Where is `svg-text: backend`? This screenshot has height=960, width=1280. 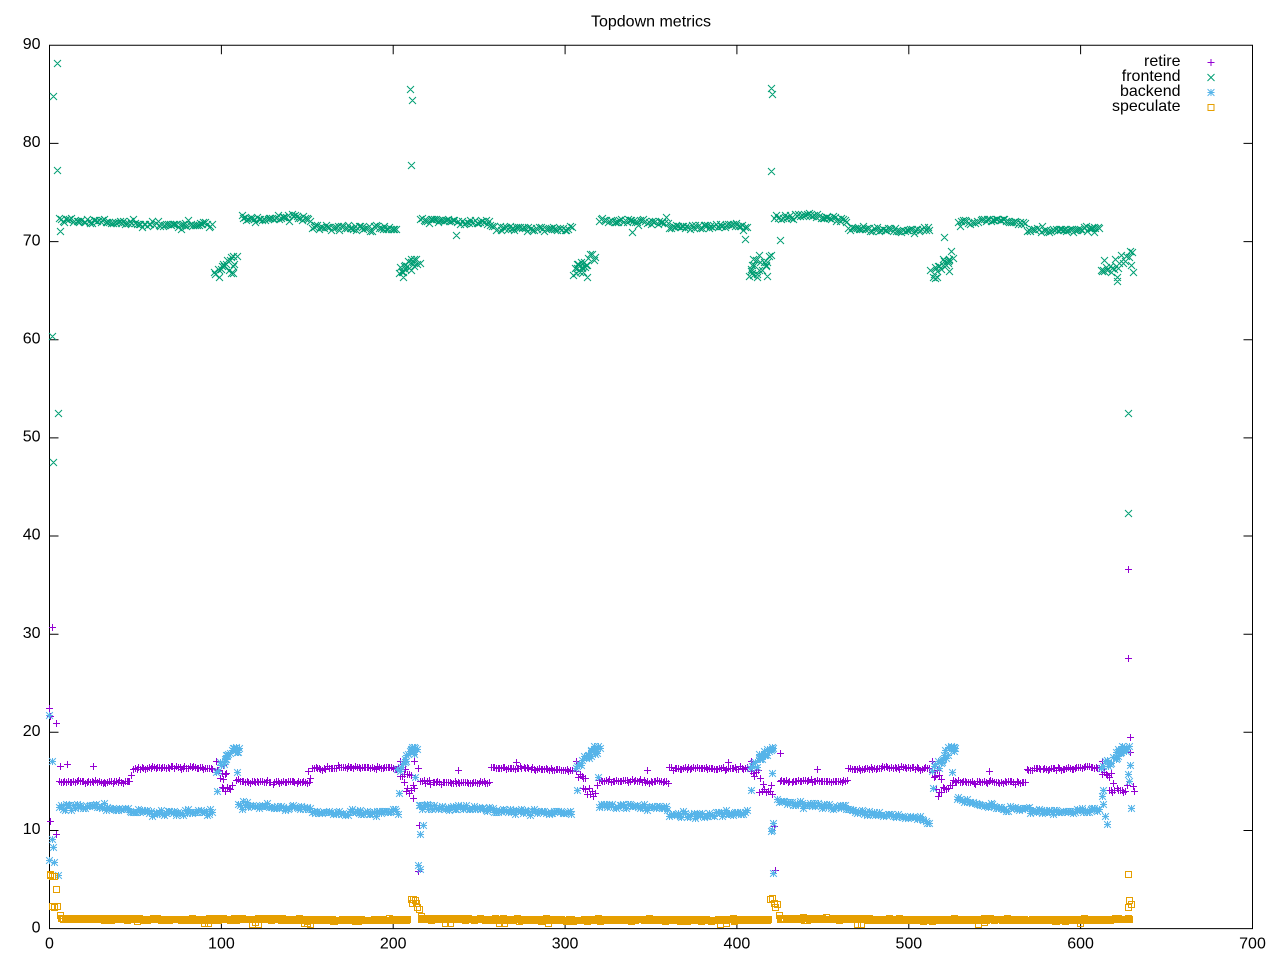
svg-text: backend is located at coordinates (1150, 91).